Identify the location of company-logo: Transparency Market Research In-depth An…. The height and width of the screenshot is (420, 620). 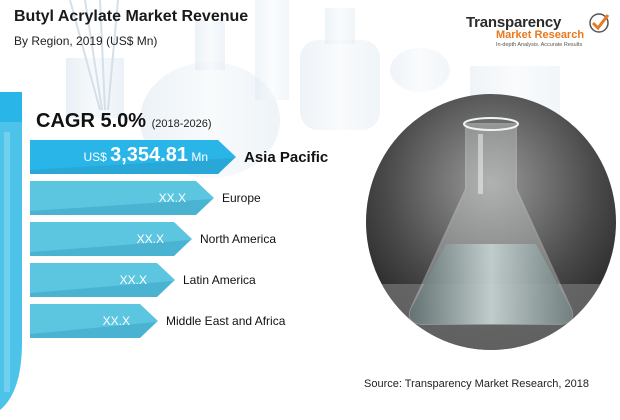
(541, 30).